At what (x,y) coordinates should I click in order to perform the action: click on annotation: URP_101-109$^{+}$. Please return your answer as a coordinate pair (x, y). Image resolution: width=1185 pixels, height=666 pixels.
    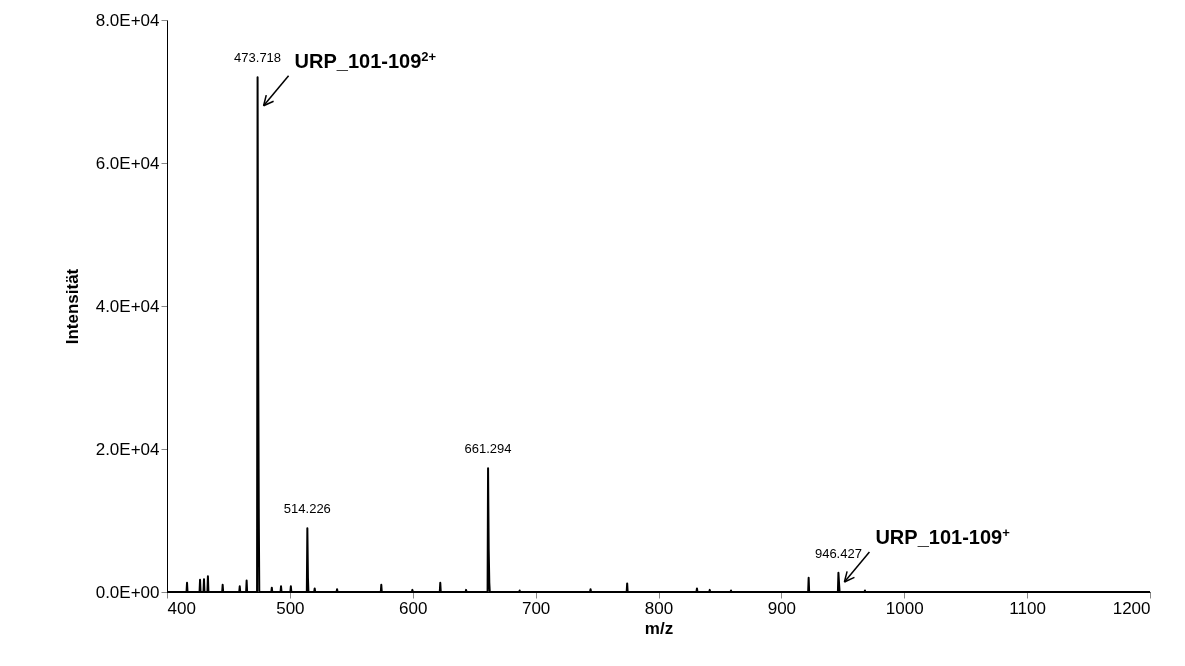
    Looking at the image, I should click on (943, 536).